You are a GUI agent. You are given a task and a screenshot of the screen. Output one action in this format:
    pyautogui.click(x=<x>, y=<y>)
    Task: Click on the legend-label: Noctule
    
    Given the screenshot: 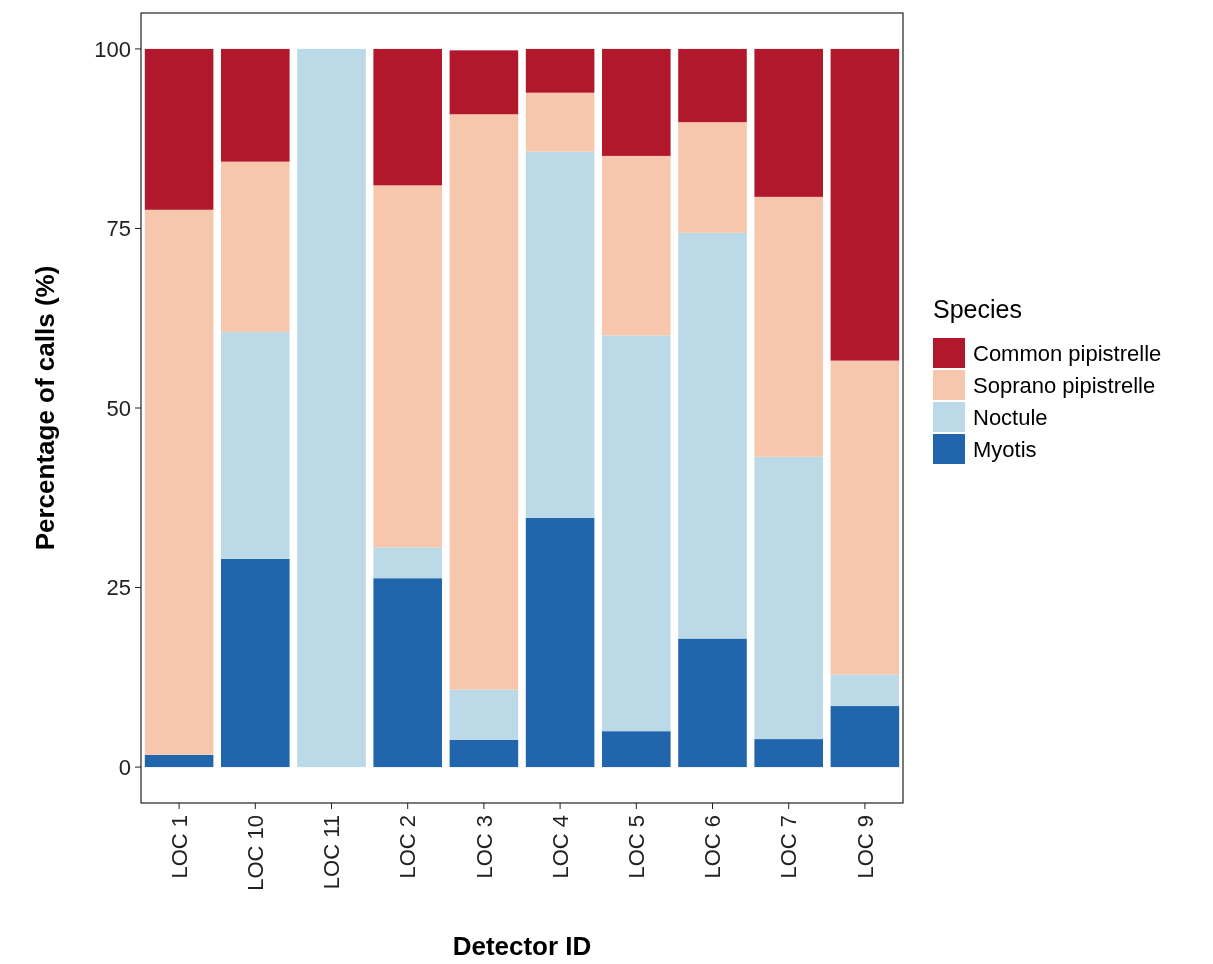 What is the action you would take?
    pyautogui.click(x=1010, y=417)
    